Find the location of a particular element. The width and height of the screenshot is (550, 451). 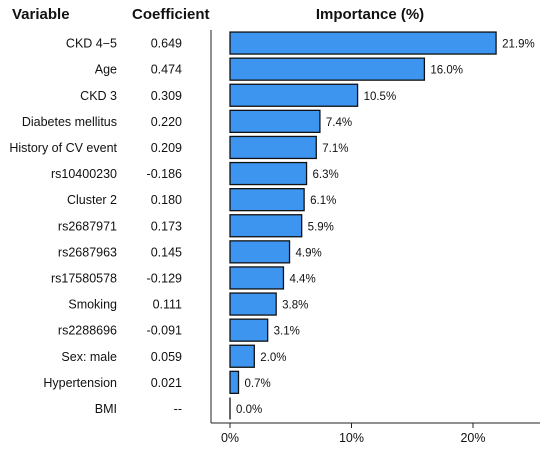

bar-value-label: 6.1% is located at coordinates (323, 201).